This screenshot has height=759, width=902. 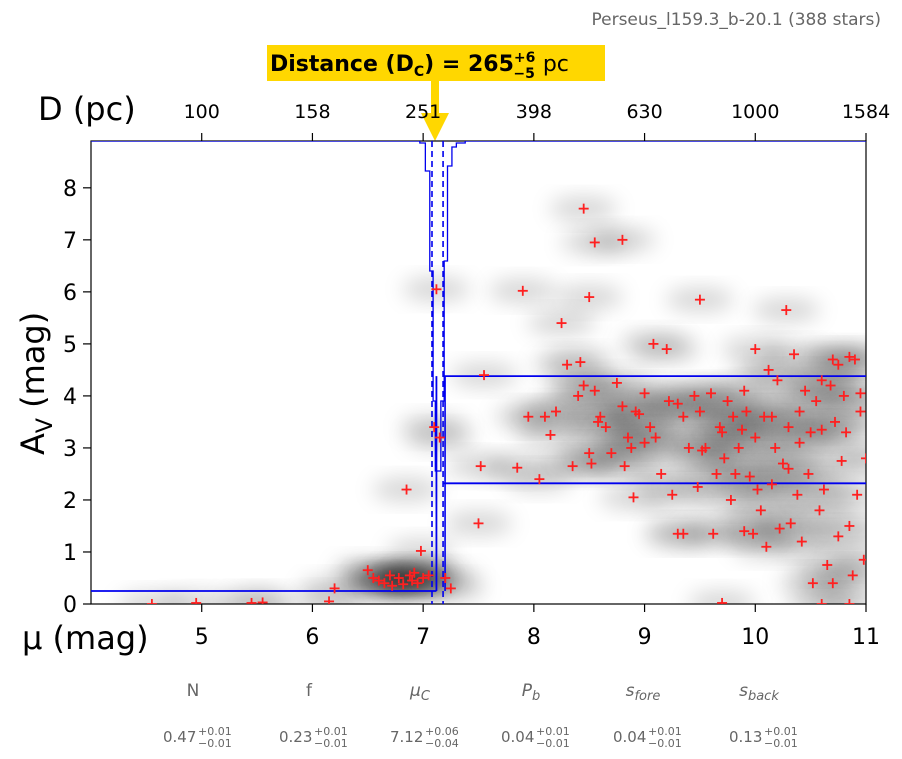 What do you see at coordinates (70, 501) in the screenshot?
I see `y-tick-label: 2` at bounding box center [70, 501].